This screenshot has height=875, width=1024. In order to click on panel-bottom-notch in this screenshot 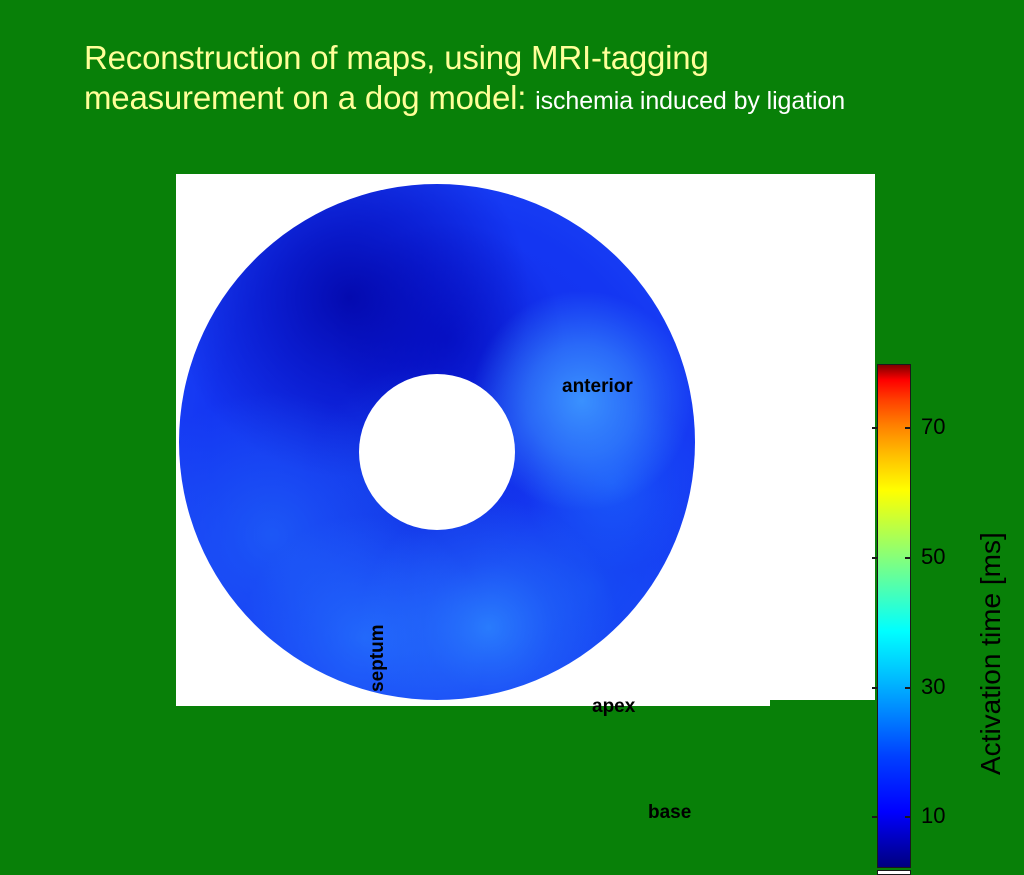, I will do `click(823, 704)`.